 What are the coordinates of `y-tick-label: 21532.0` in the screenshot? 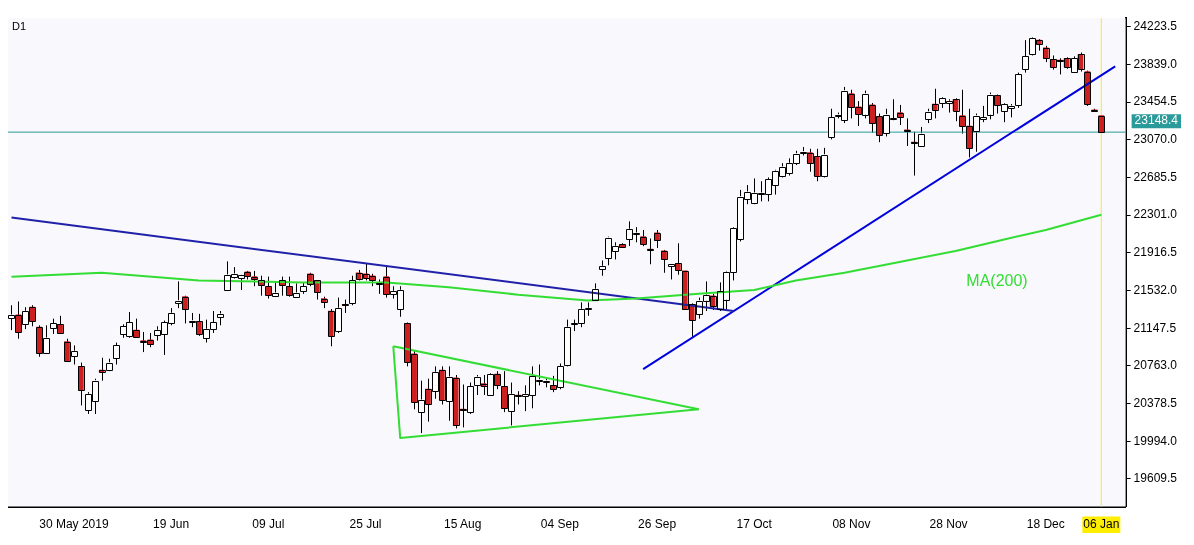 It's located at (1155, 289).